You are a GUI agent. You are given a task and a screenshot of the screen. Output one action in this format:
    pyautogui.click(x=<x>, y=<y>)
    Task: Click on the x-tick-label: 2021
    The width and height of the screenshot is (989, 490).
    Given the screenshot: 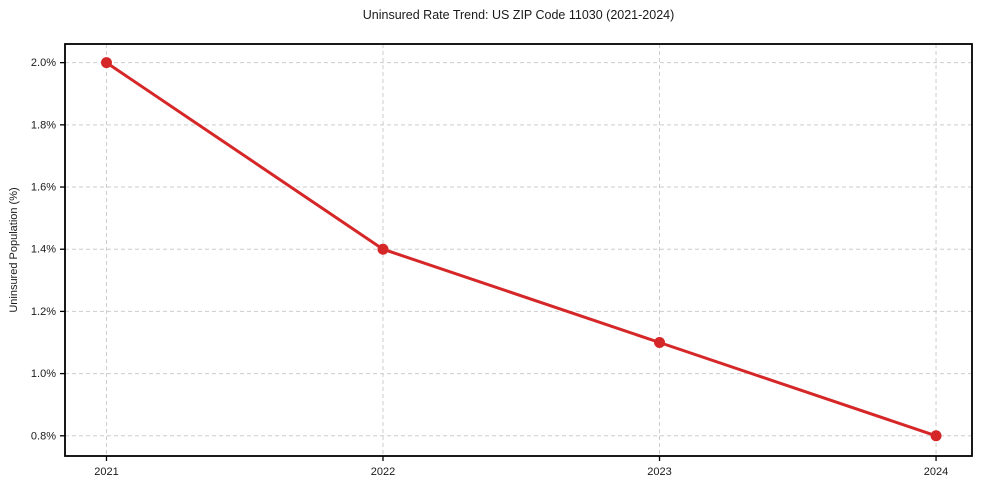 What is the action you would take?
    pyautogui.click(x=106, y=472)
    